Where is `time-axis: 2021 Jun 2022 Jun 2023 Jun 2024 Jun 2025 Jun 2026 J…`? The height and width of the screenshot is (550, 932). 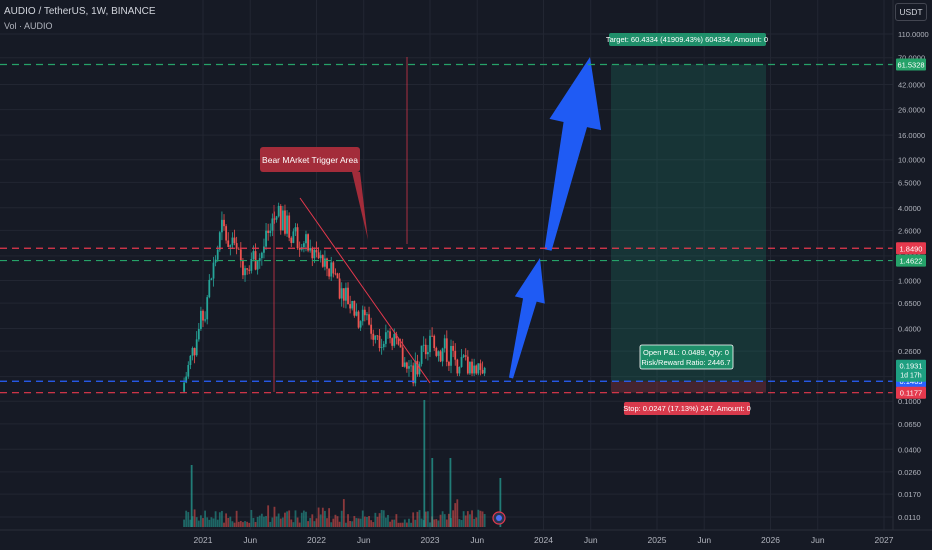 time-axis: 2021 Jun 2022 Jun 2023 Jun 2024 Jun 2025 Jun 2026 J… is located at coordinates (466, 537).